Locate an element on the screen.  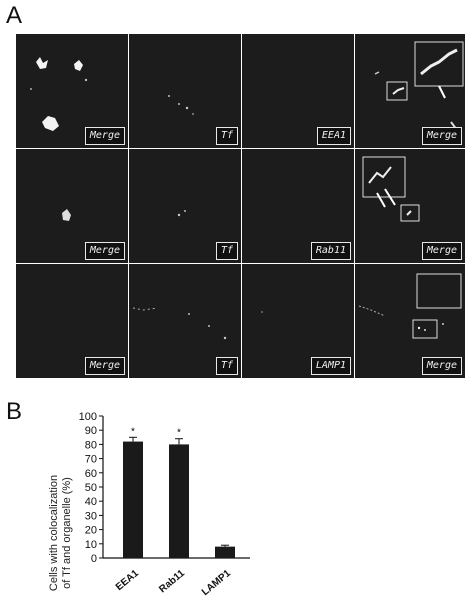
y-tick-label: 70 is located at coordinates (91, 460).